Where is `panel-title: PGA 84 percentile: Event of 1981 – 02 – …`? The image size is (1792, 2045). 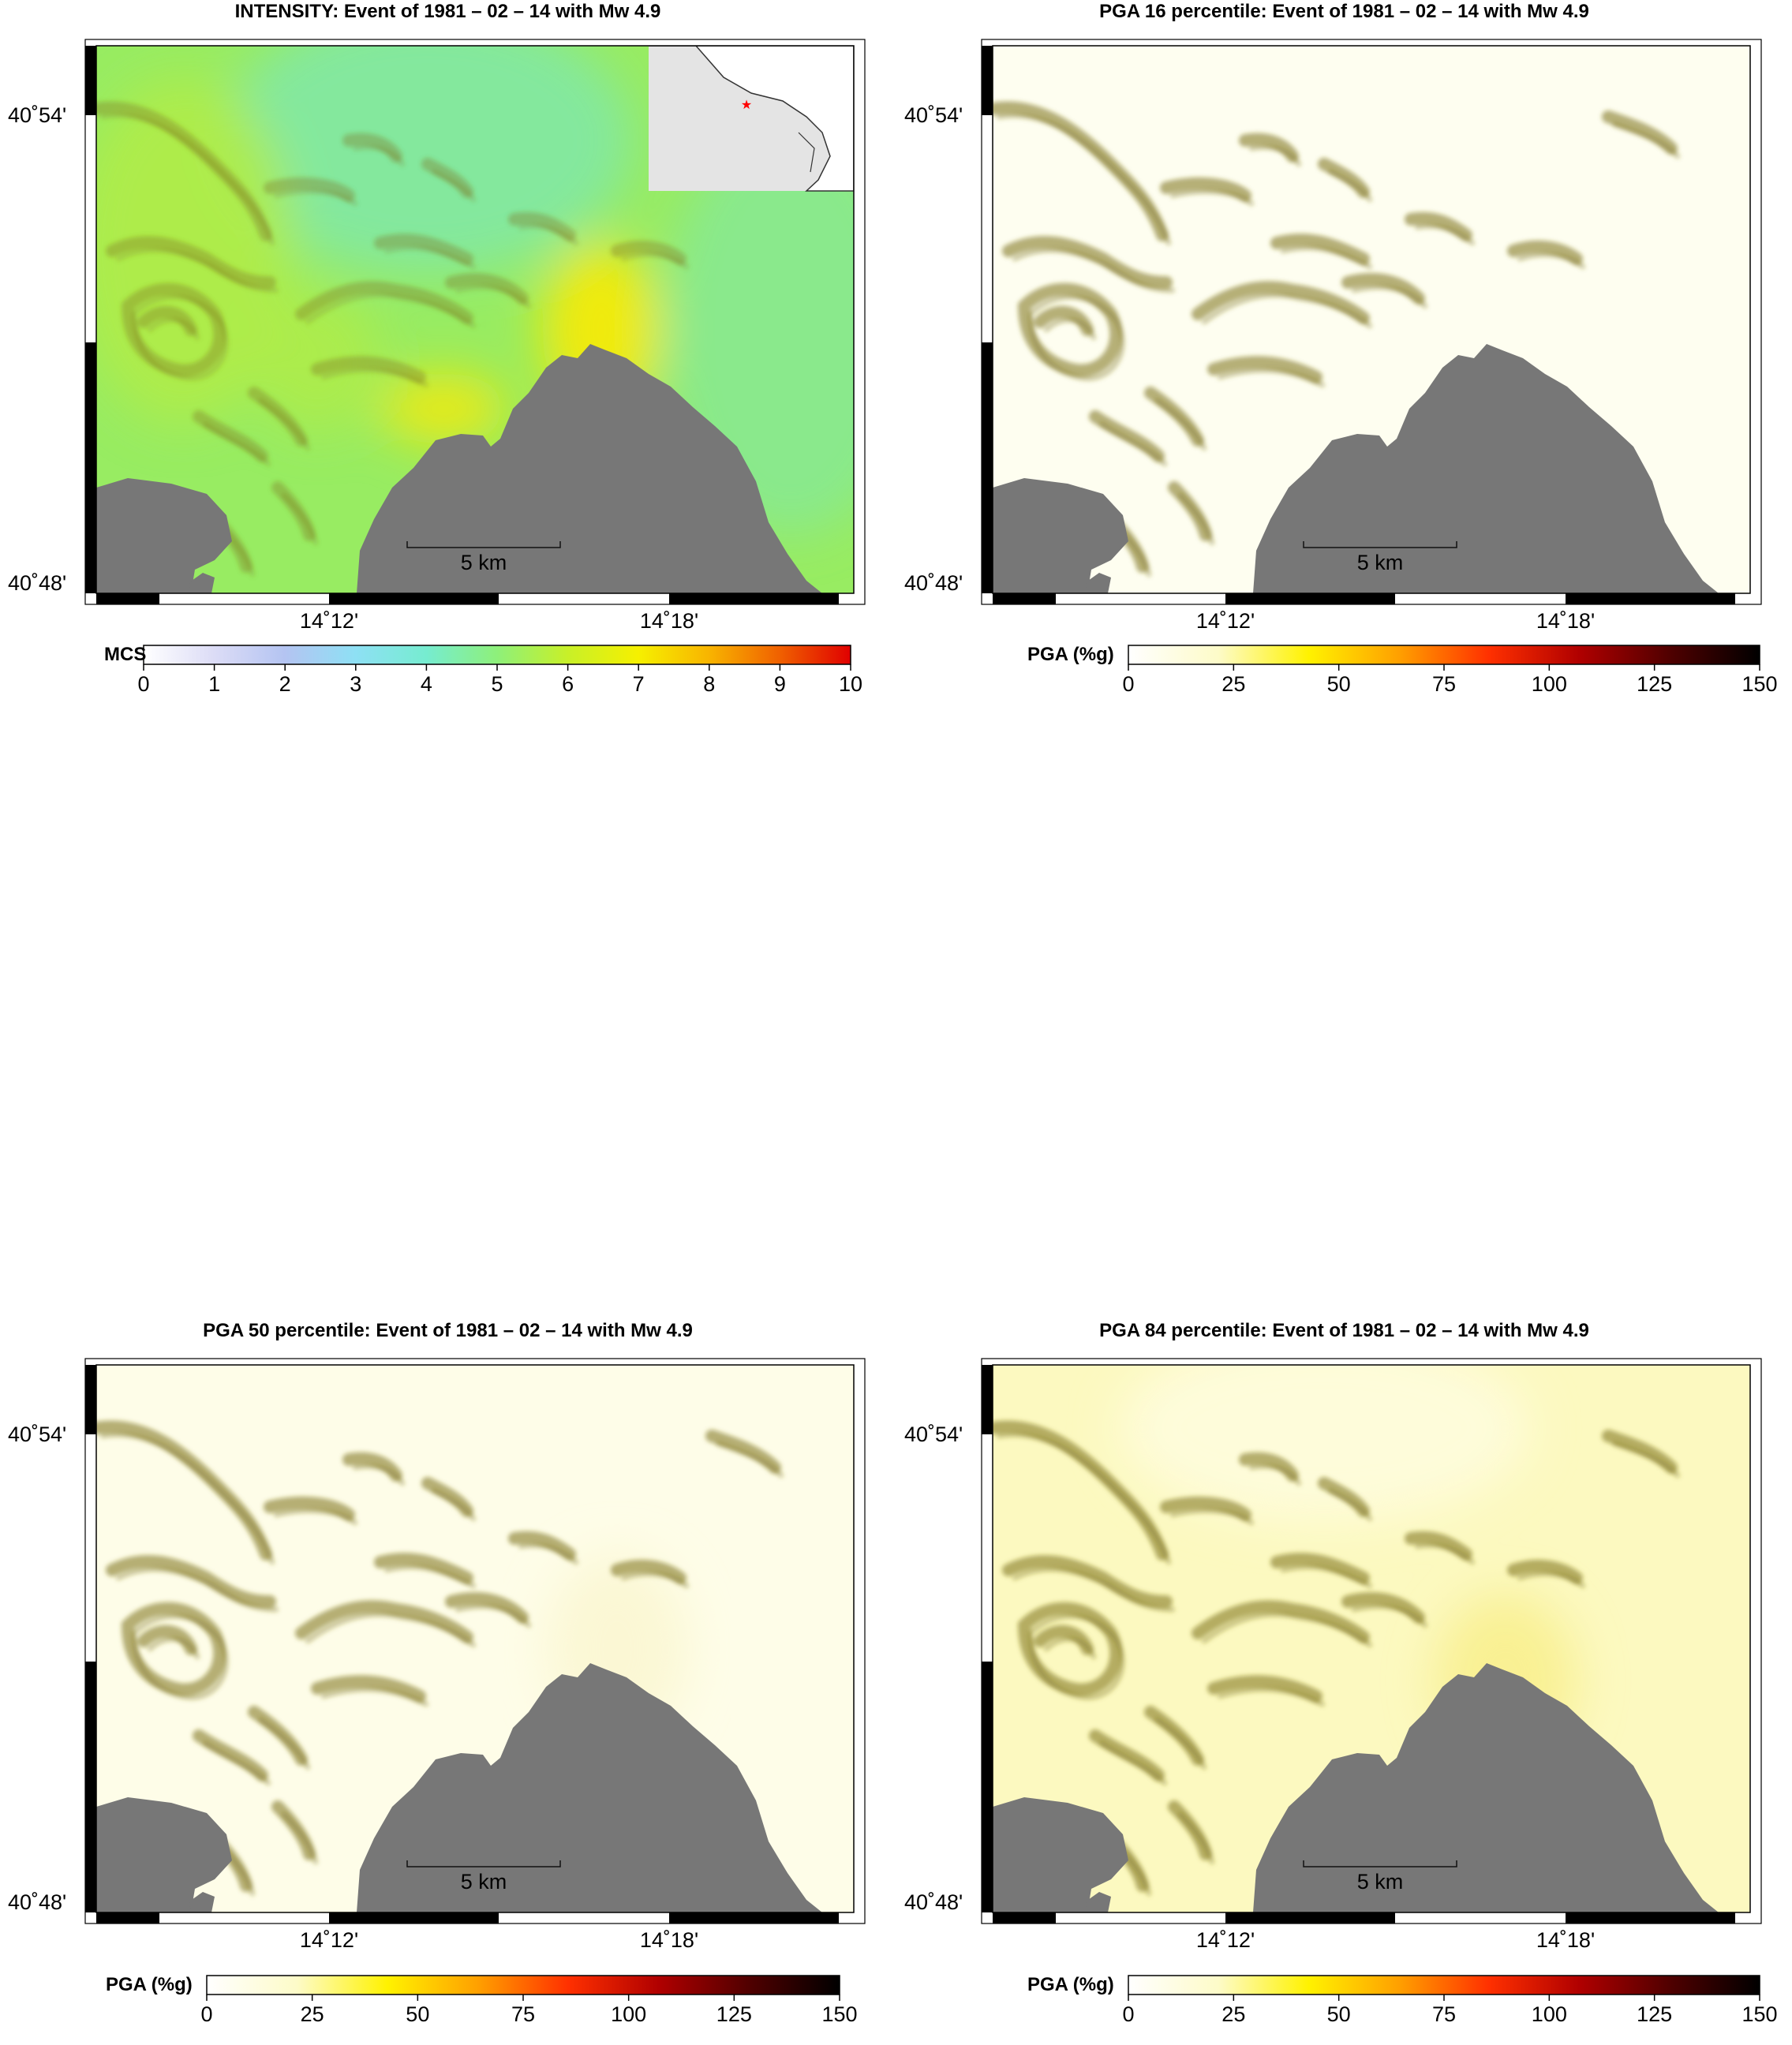 panel-title: PGA 84 percentile: Event of 1981 – 02 – … is located at coordinates (1344, 1330).